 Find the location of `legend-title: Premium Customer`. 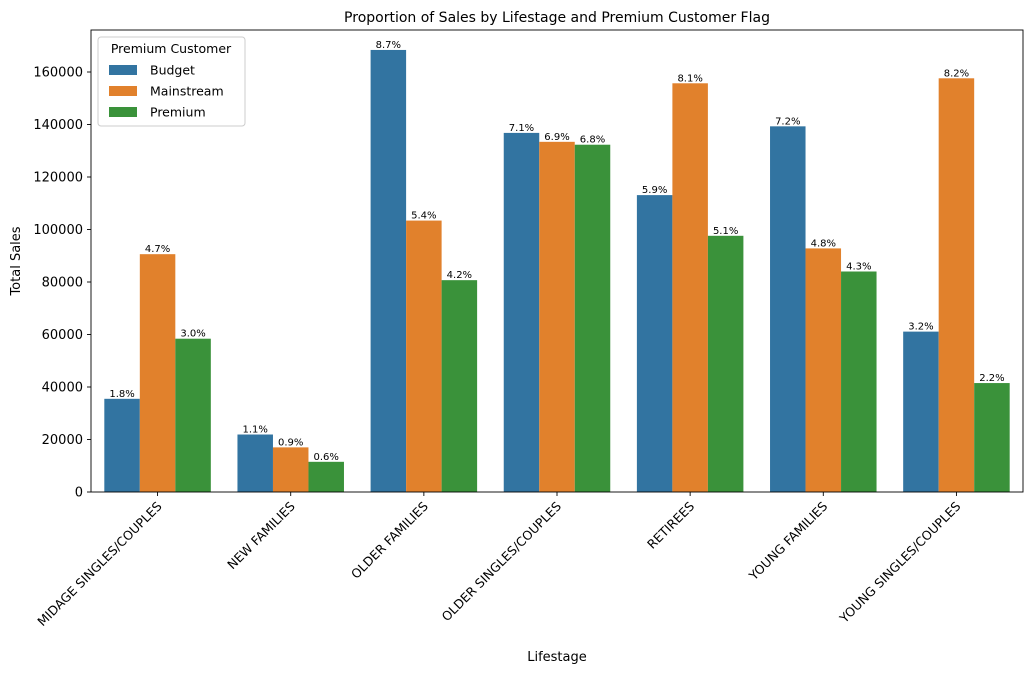

legend-title: Premium Customer is located at coordinates (171, 48).